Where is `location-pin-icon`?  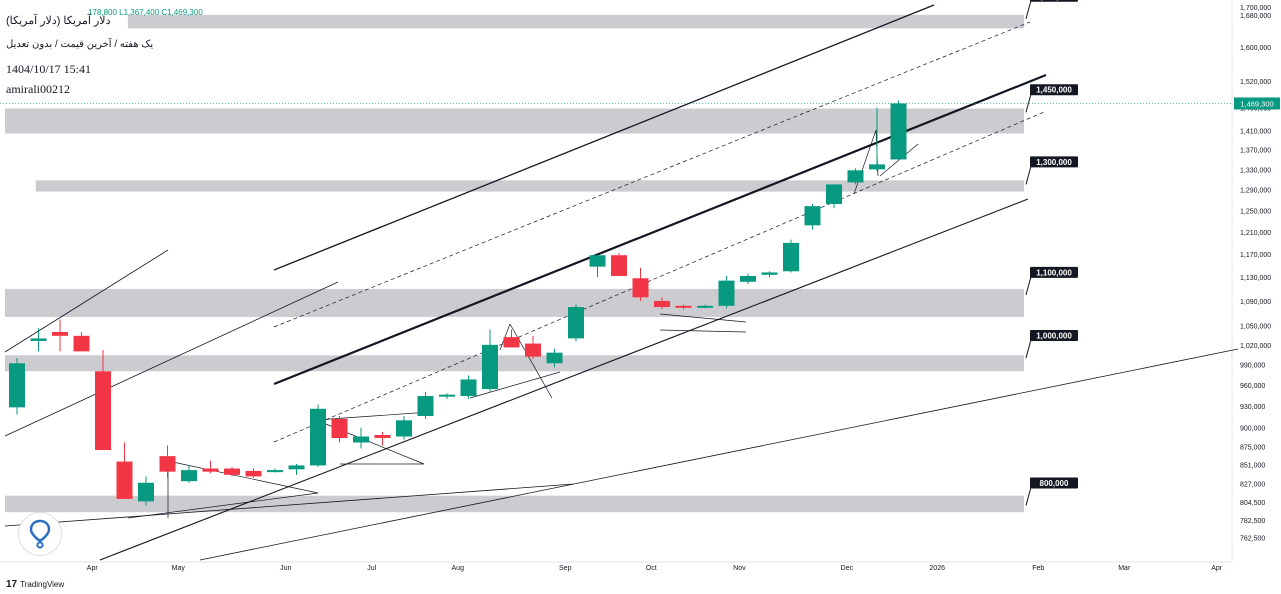 location-pin-icon is located at coordinates (40, 534).